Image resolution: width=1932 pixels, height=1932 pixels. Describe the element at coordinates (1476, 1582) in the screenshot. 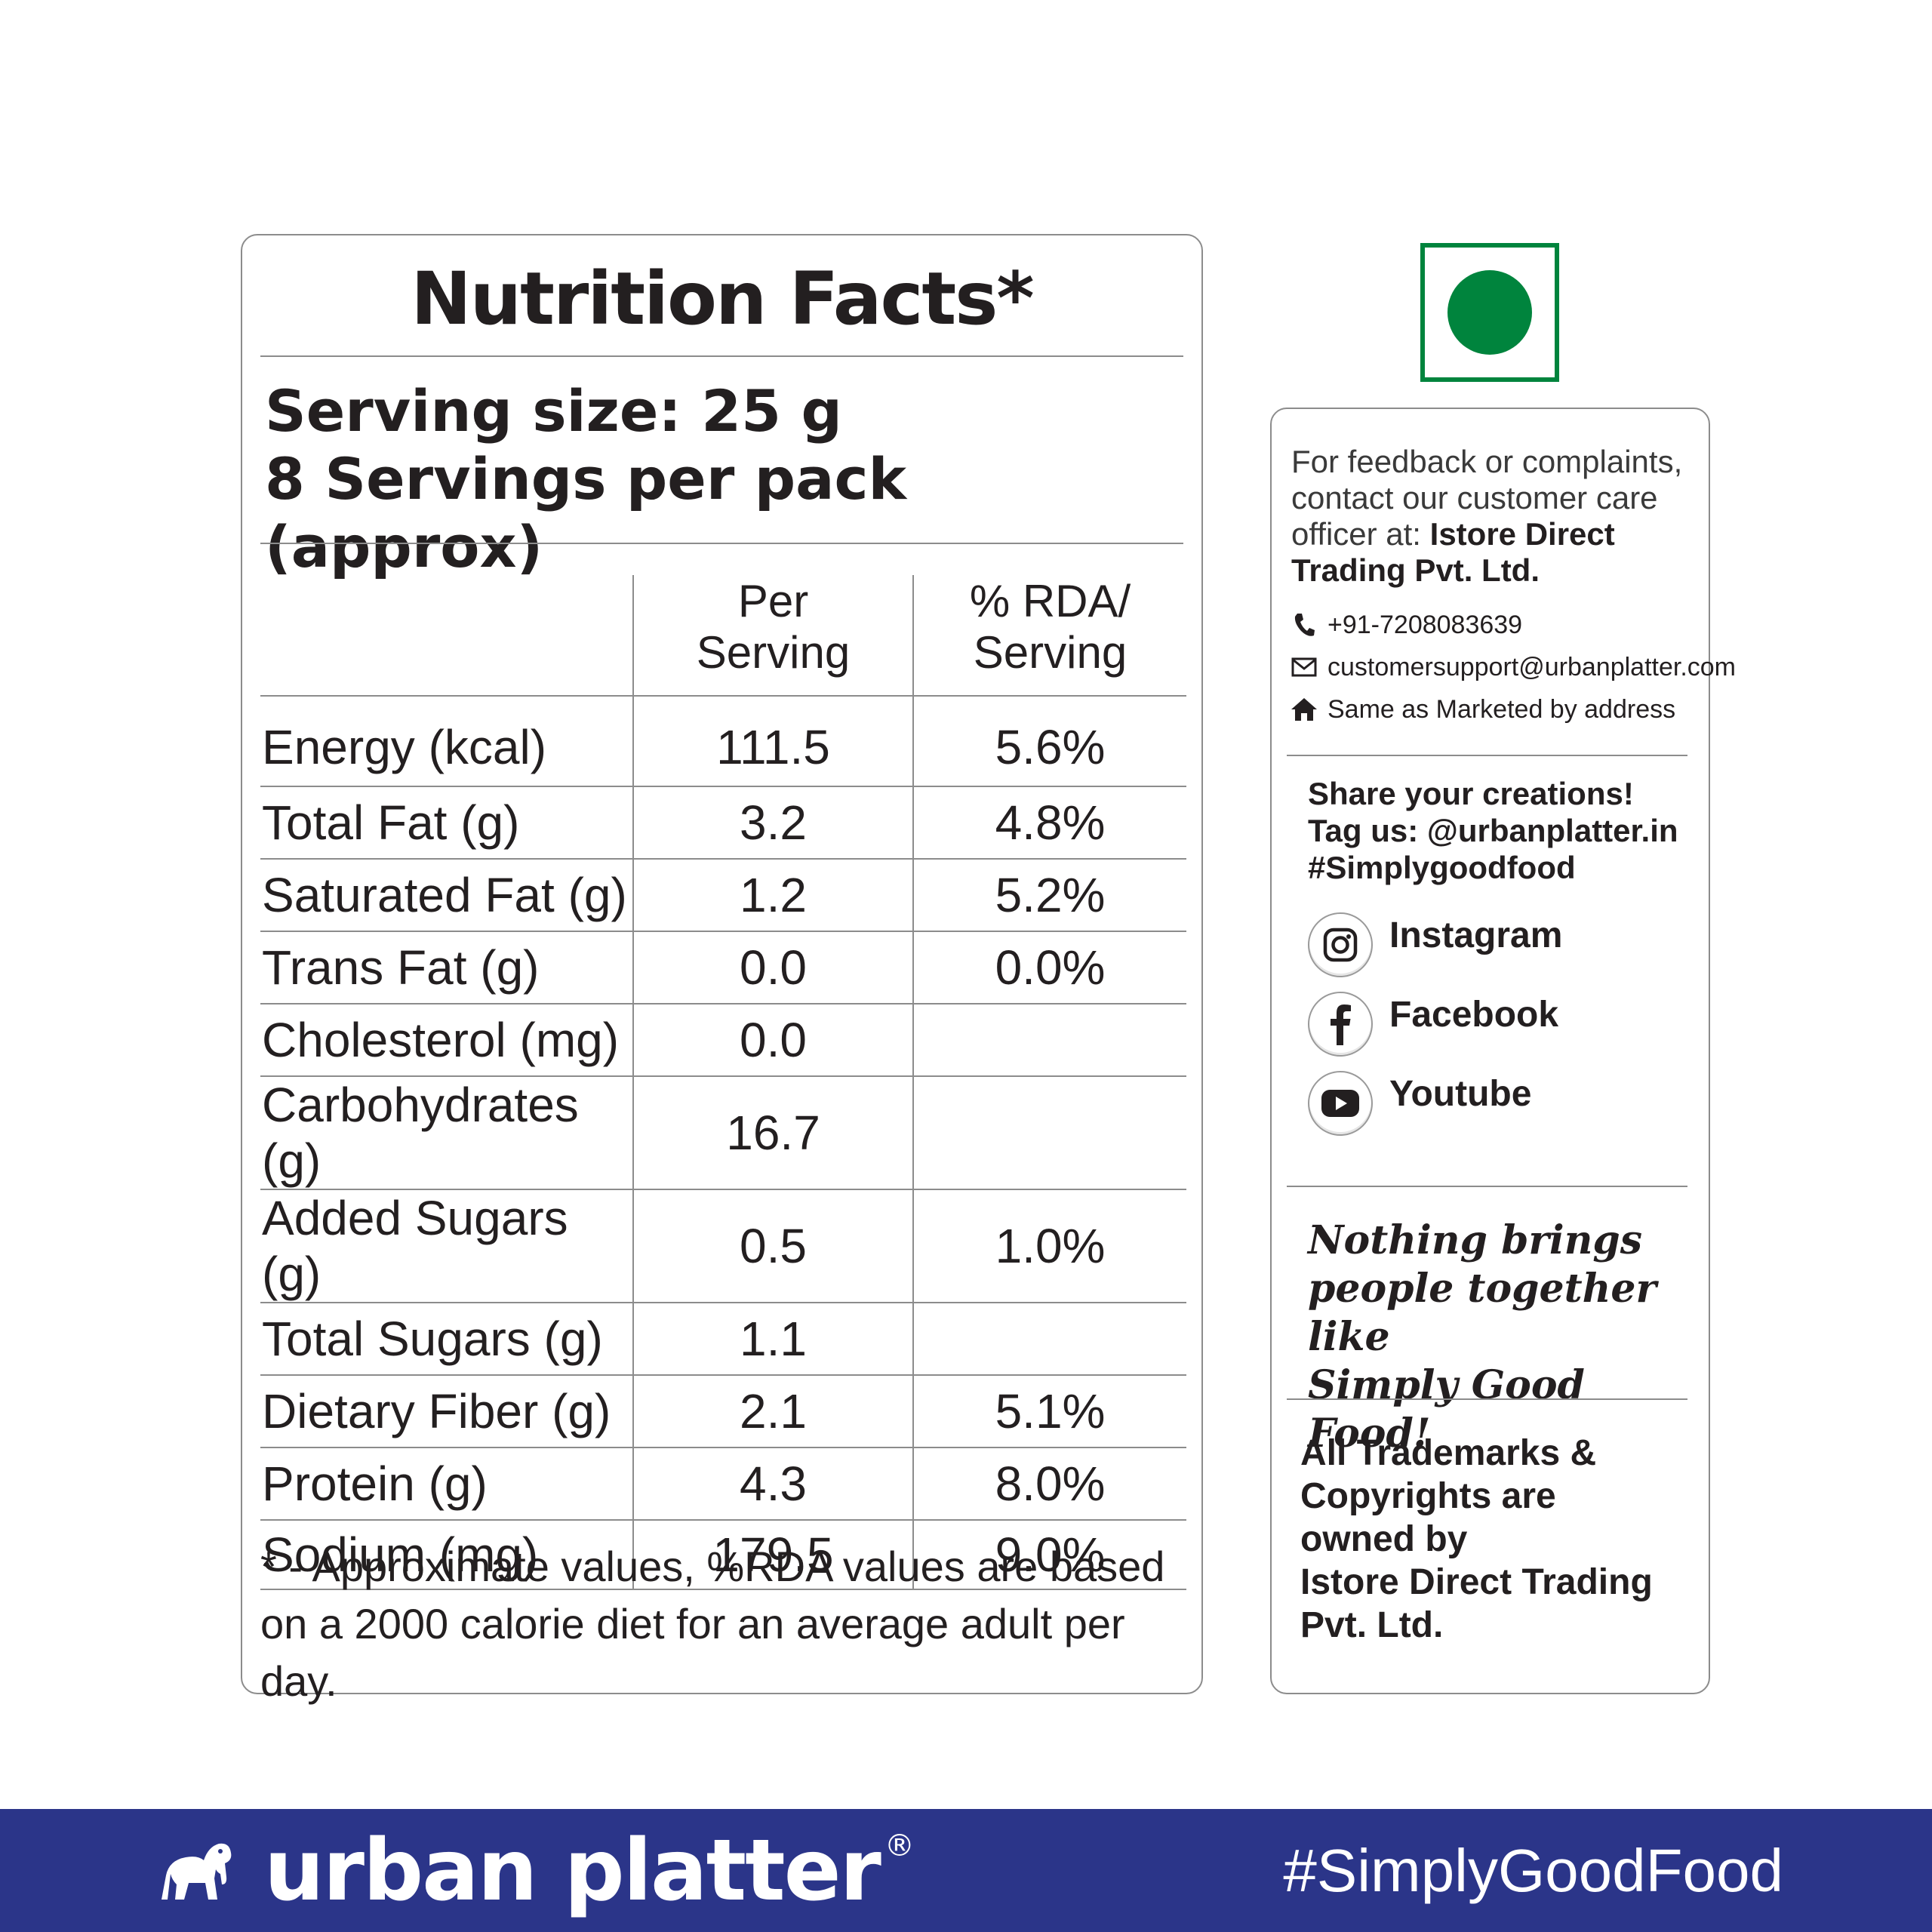

I see `trademark-line: Istore Direct Trading` at that location.